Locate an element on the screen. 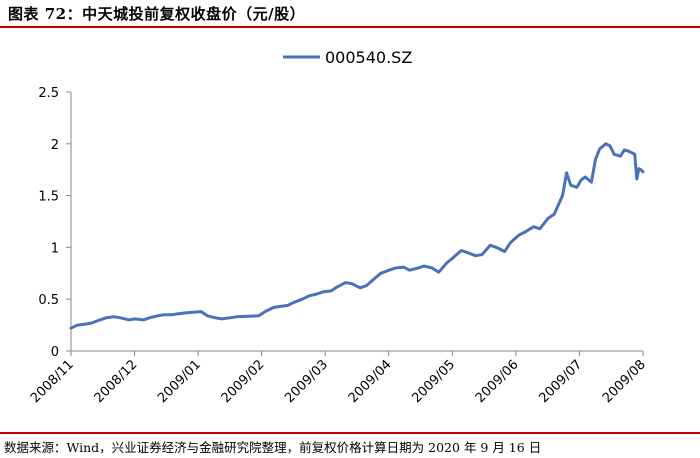 The image size is (700, 458). y-tick-label: 1.5 is located at coordinates (48, 197).